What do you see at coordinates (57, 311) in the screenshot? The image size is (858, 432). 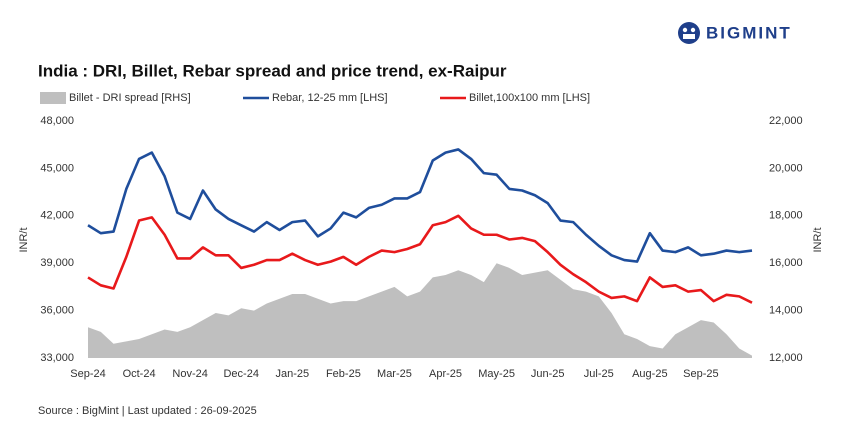 I see `y-tick-label: 36,000` at bounding box center [57, 311].